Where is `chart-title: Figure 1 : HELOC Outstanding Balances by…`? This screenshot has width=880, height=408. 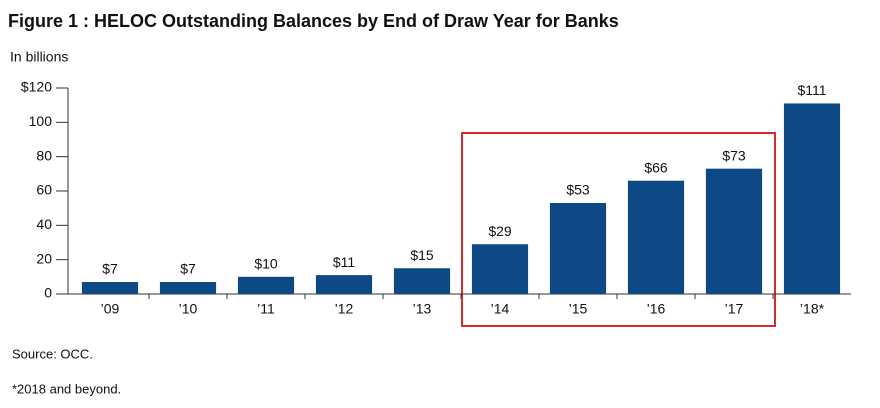
chart-title: Figure 1 : HELOC Outstanding Balances by… is located at coordinates (313, 21).